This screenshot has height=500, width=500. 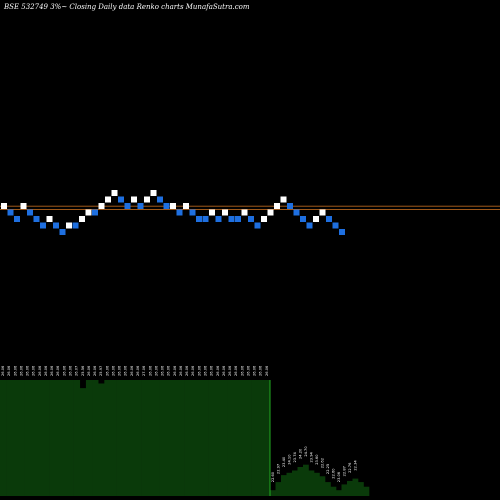 What do you see at coordinates (279, 469) in the screenshot?
I see `price-label: 22.97` at bounding box center [279, 469].